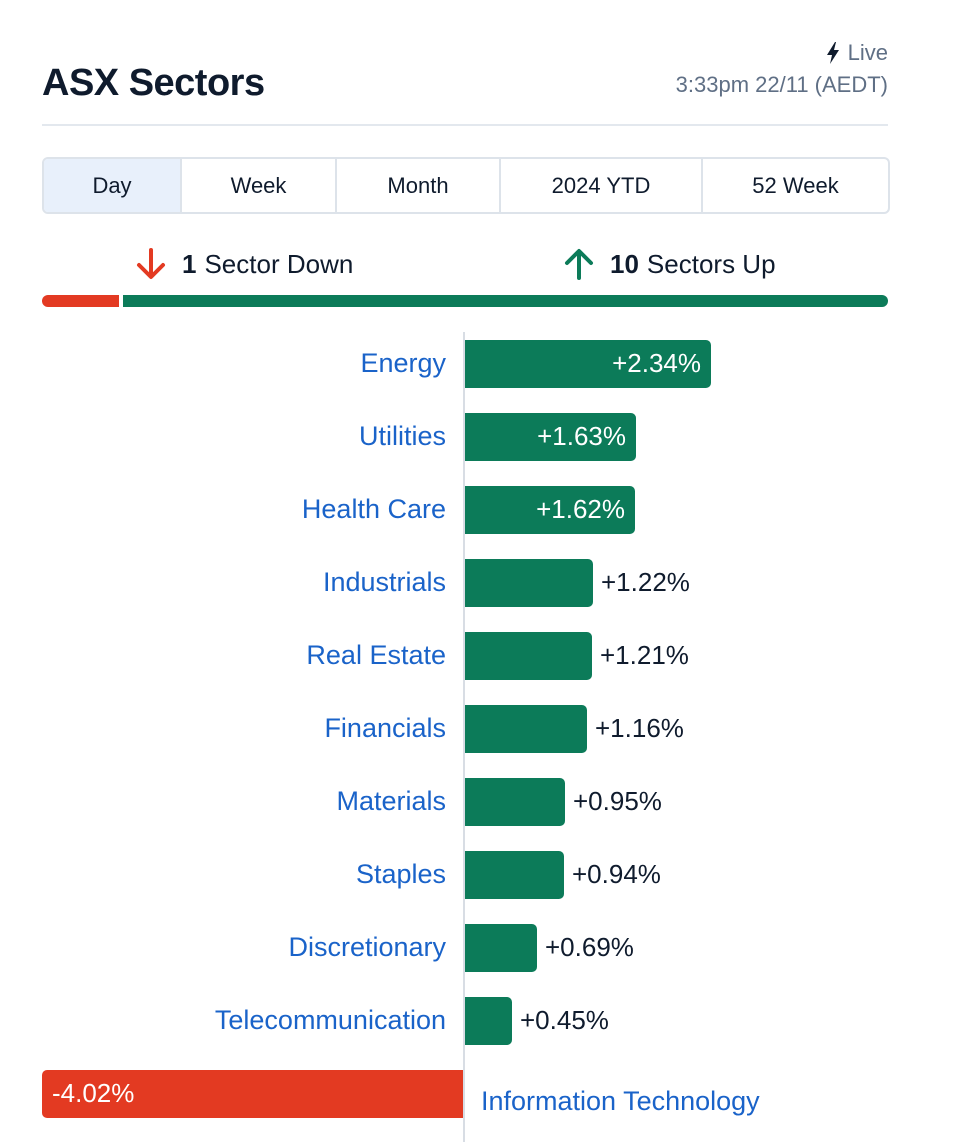  I want to click on sectors-down-count: 1, so click(189, 263).